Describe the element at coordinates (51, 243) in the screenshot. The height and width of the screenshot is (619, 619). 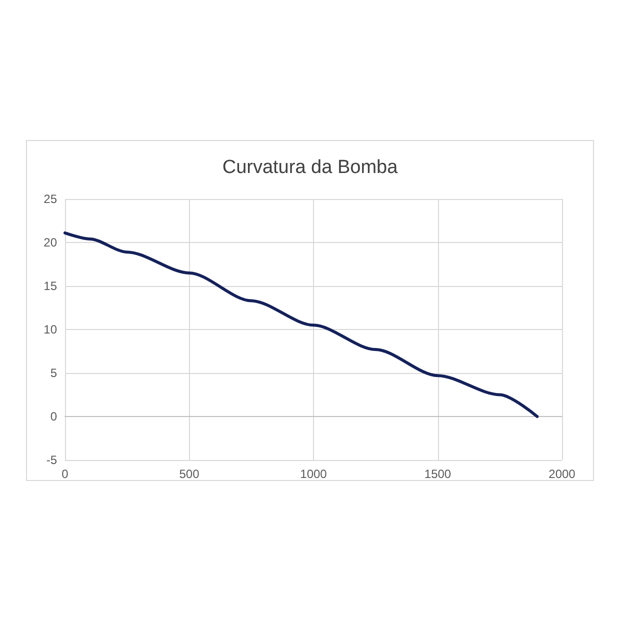
I see `y-tick-label: 20` at that location.